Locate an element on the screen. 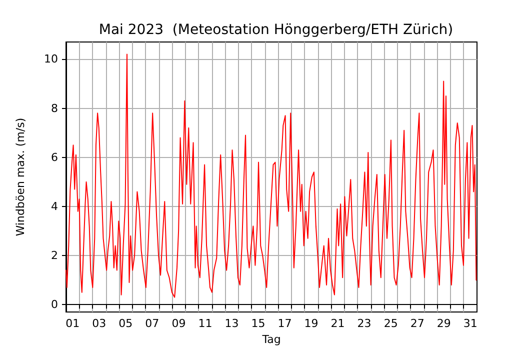 The image size is (530, 350). x-tick-label: 09 is located at coordinates (179, 323).